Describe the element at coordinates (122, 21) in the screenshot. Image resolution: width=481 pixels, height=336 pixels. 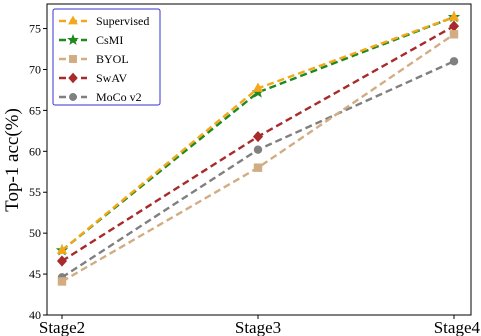
I see `legend-label-supervised: Supervised` at that location.